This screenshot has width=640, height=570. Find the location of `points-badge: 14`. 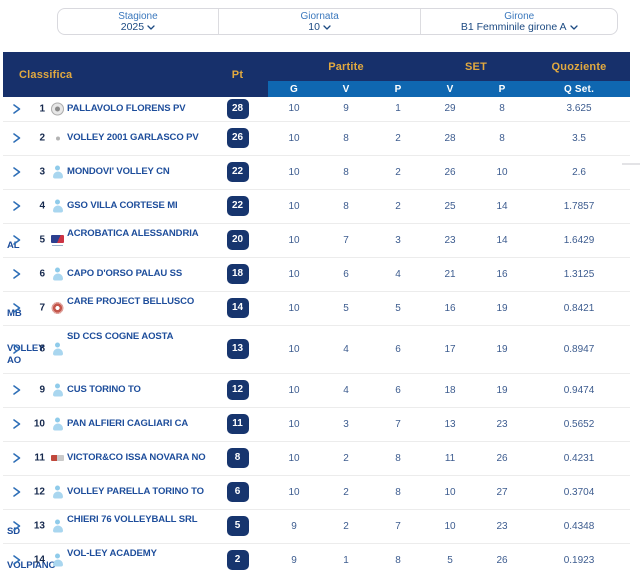

points-badge: 14 is located at coordinates (237, 308).